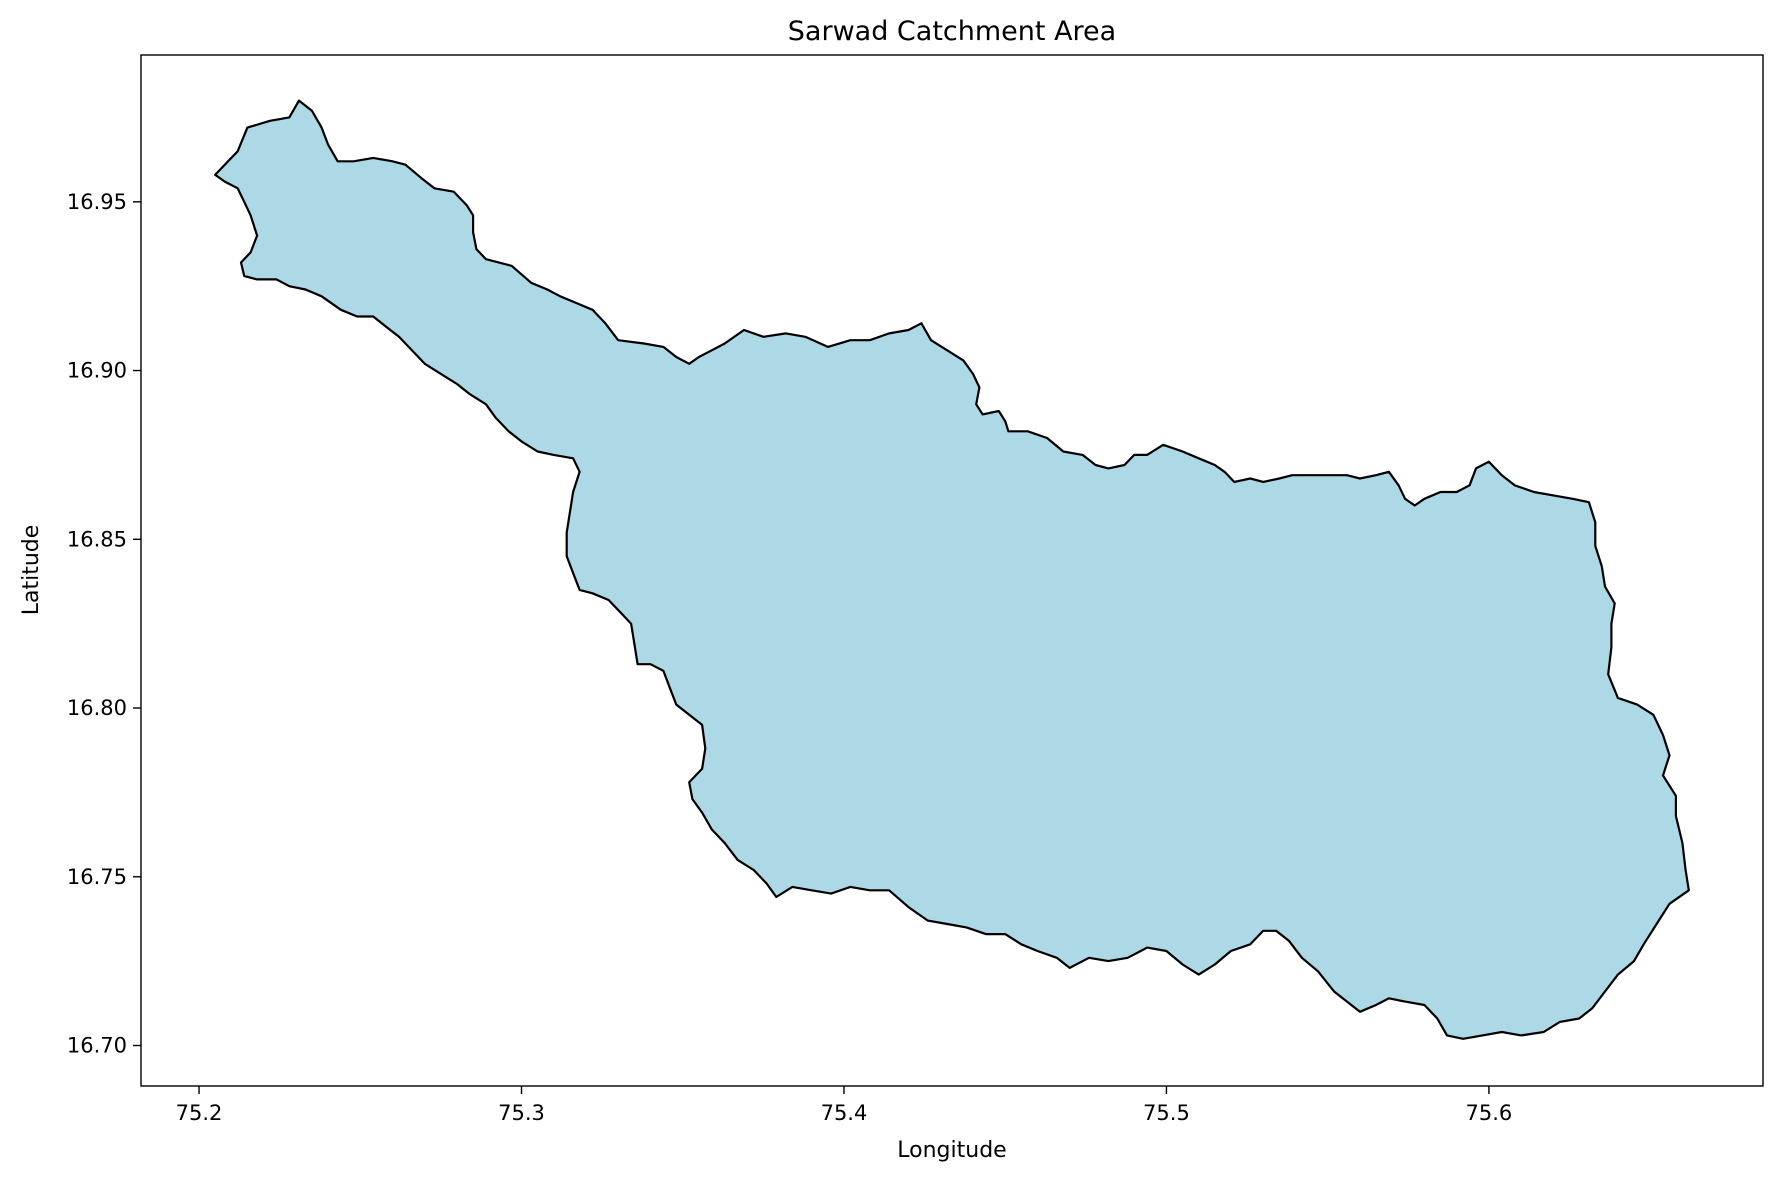 This screenshot has width=1781, height=1179. What do you see at coordinates (97, 539) in the screenshot?
I see `y-tick-label: 16.85` at bounding box center [97, 539].